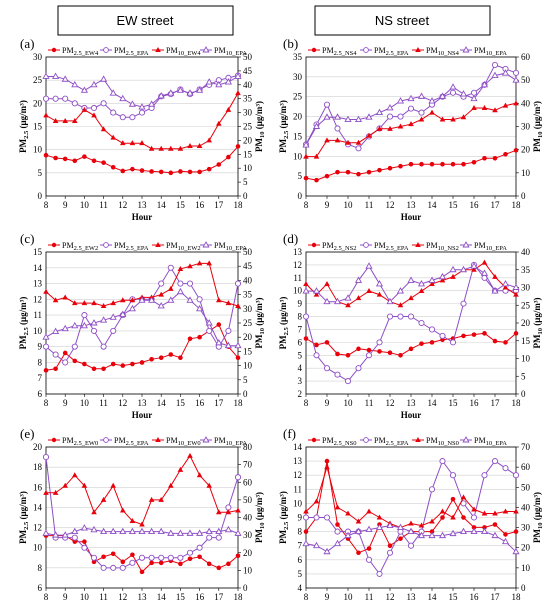 The height and width of the screenshot is (603, 550). Describe the element at coordinates (219, 205) in the screenshot. I see `x-tick-label: 17` at that location.